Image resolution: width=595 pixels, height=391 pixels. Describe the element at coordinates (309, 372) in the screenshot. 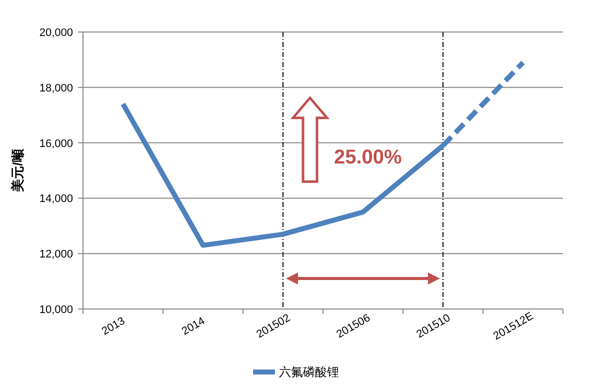

I see `legend-label: 六氟磷酸锂` at that location.